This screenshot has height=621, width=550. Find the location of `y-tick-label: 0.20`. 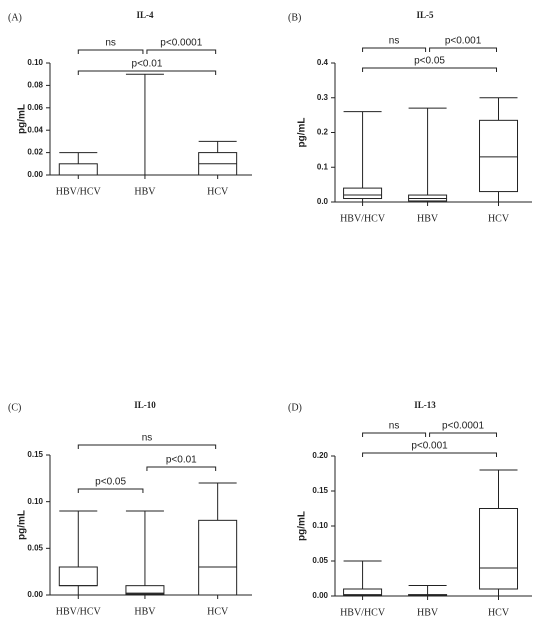

y-tick-label: 0.20 is located at coordinates (320, 455).